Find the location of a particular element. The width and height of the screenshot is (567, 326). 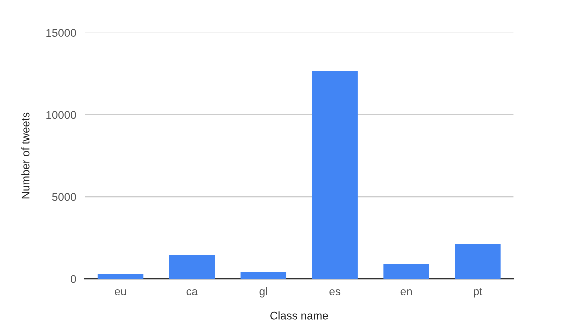

x-tick-label: gl is located at coordinates (264, 292).